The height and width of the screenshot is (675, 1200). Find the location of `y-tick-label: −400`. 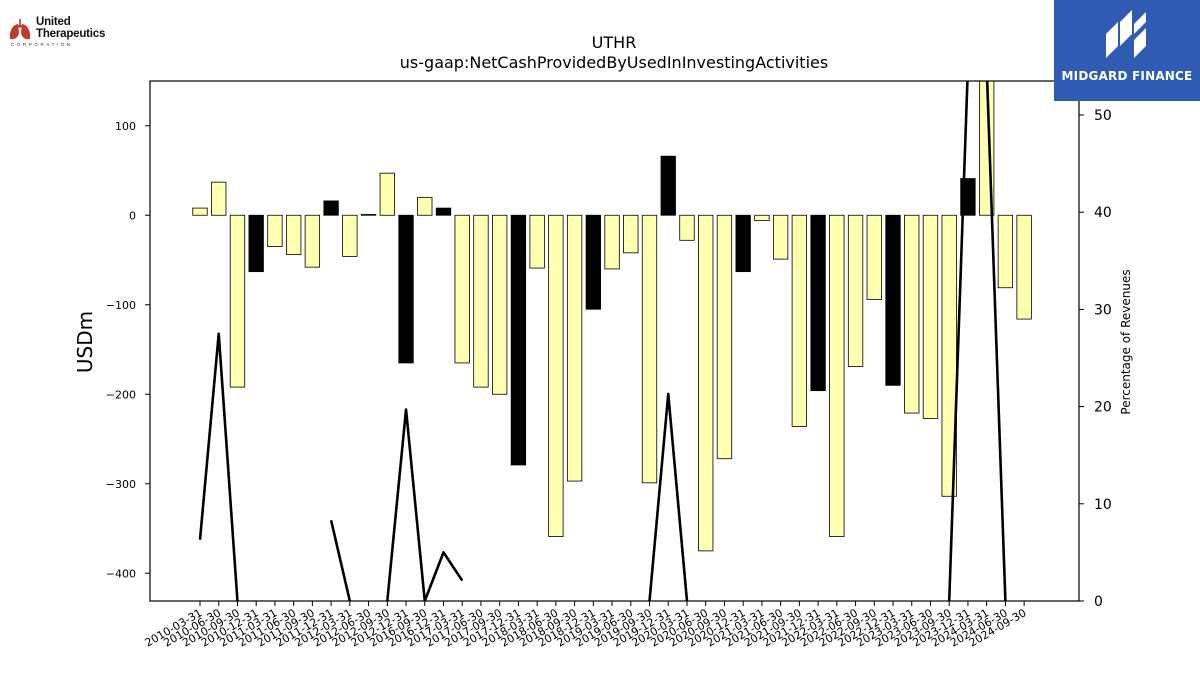

y-tick-label: −400 is located at coordinates (121, 573).